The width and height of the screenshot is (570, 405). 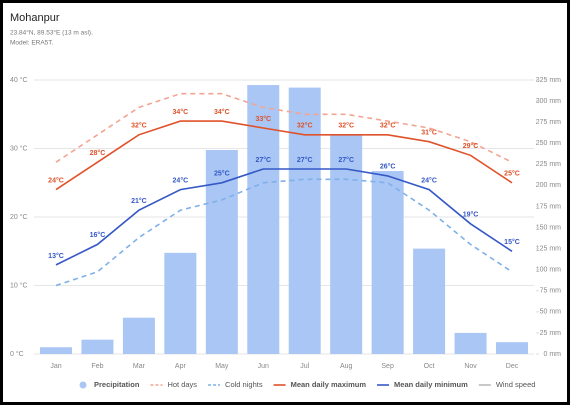 I want to click on y-tick-label: 20 °C, so click(x=19, y=217).